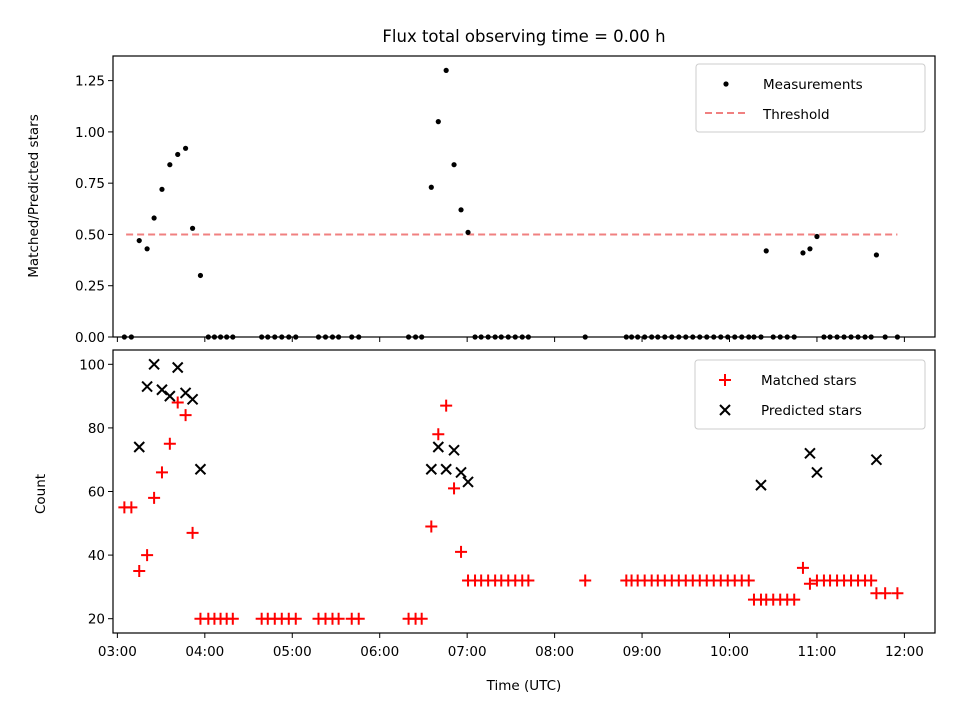 The height and width of the screenshot is (720, 960). I want to click on top-y-axis-label: Matched/Predicted stars, so click(34, 195).